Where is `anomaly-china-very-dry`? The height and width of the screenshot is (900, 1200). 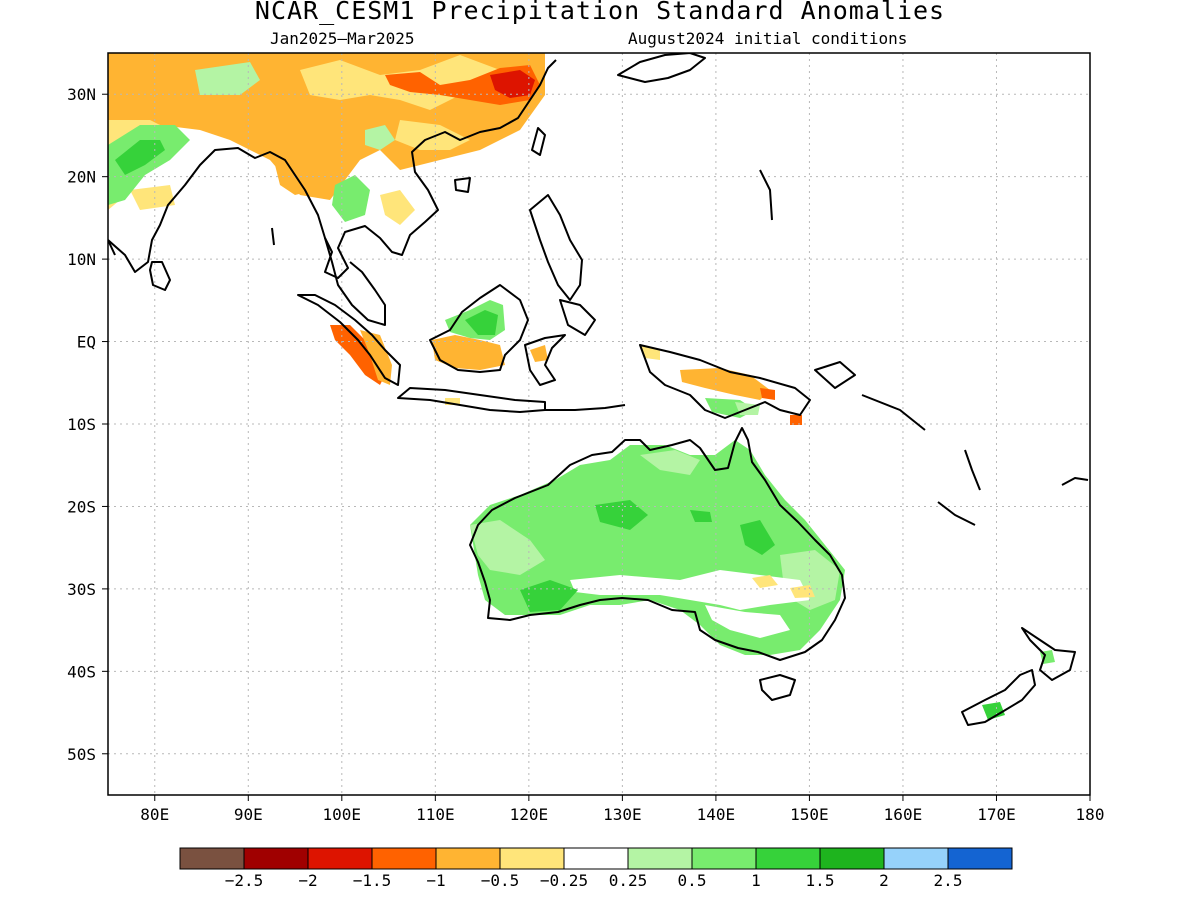 anomaly-china-very-dry is located at coordinates (512, 84).